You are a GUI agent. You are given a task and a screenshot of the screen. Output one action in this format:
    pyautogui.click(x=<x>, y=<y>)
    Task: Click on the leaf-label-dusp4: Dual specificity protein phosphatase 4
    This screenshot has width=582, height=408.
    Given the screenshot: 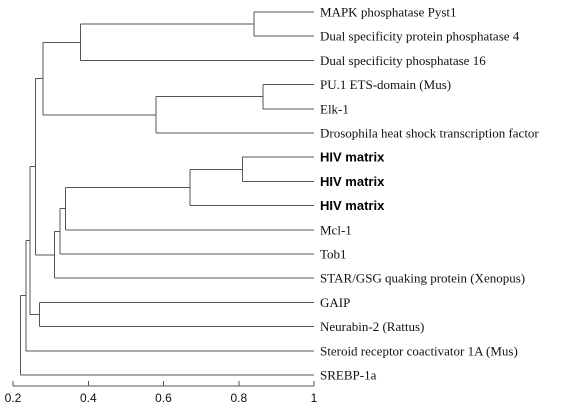 What is the action you would take?
    pyautogui.click(x=420, y=36)
    